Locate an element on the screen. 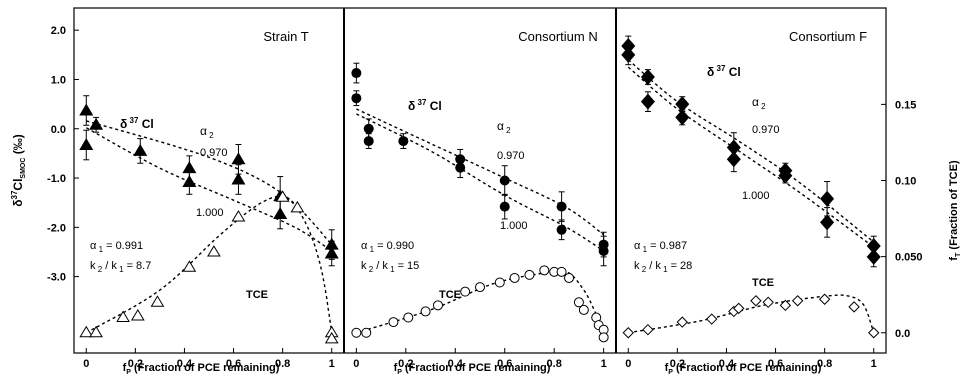 The image size is (969, 374). k-ratio-value: k 2 / k 1 = 8.7 is located at coordinates (120, 267).